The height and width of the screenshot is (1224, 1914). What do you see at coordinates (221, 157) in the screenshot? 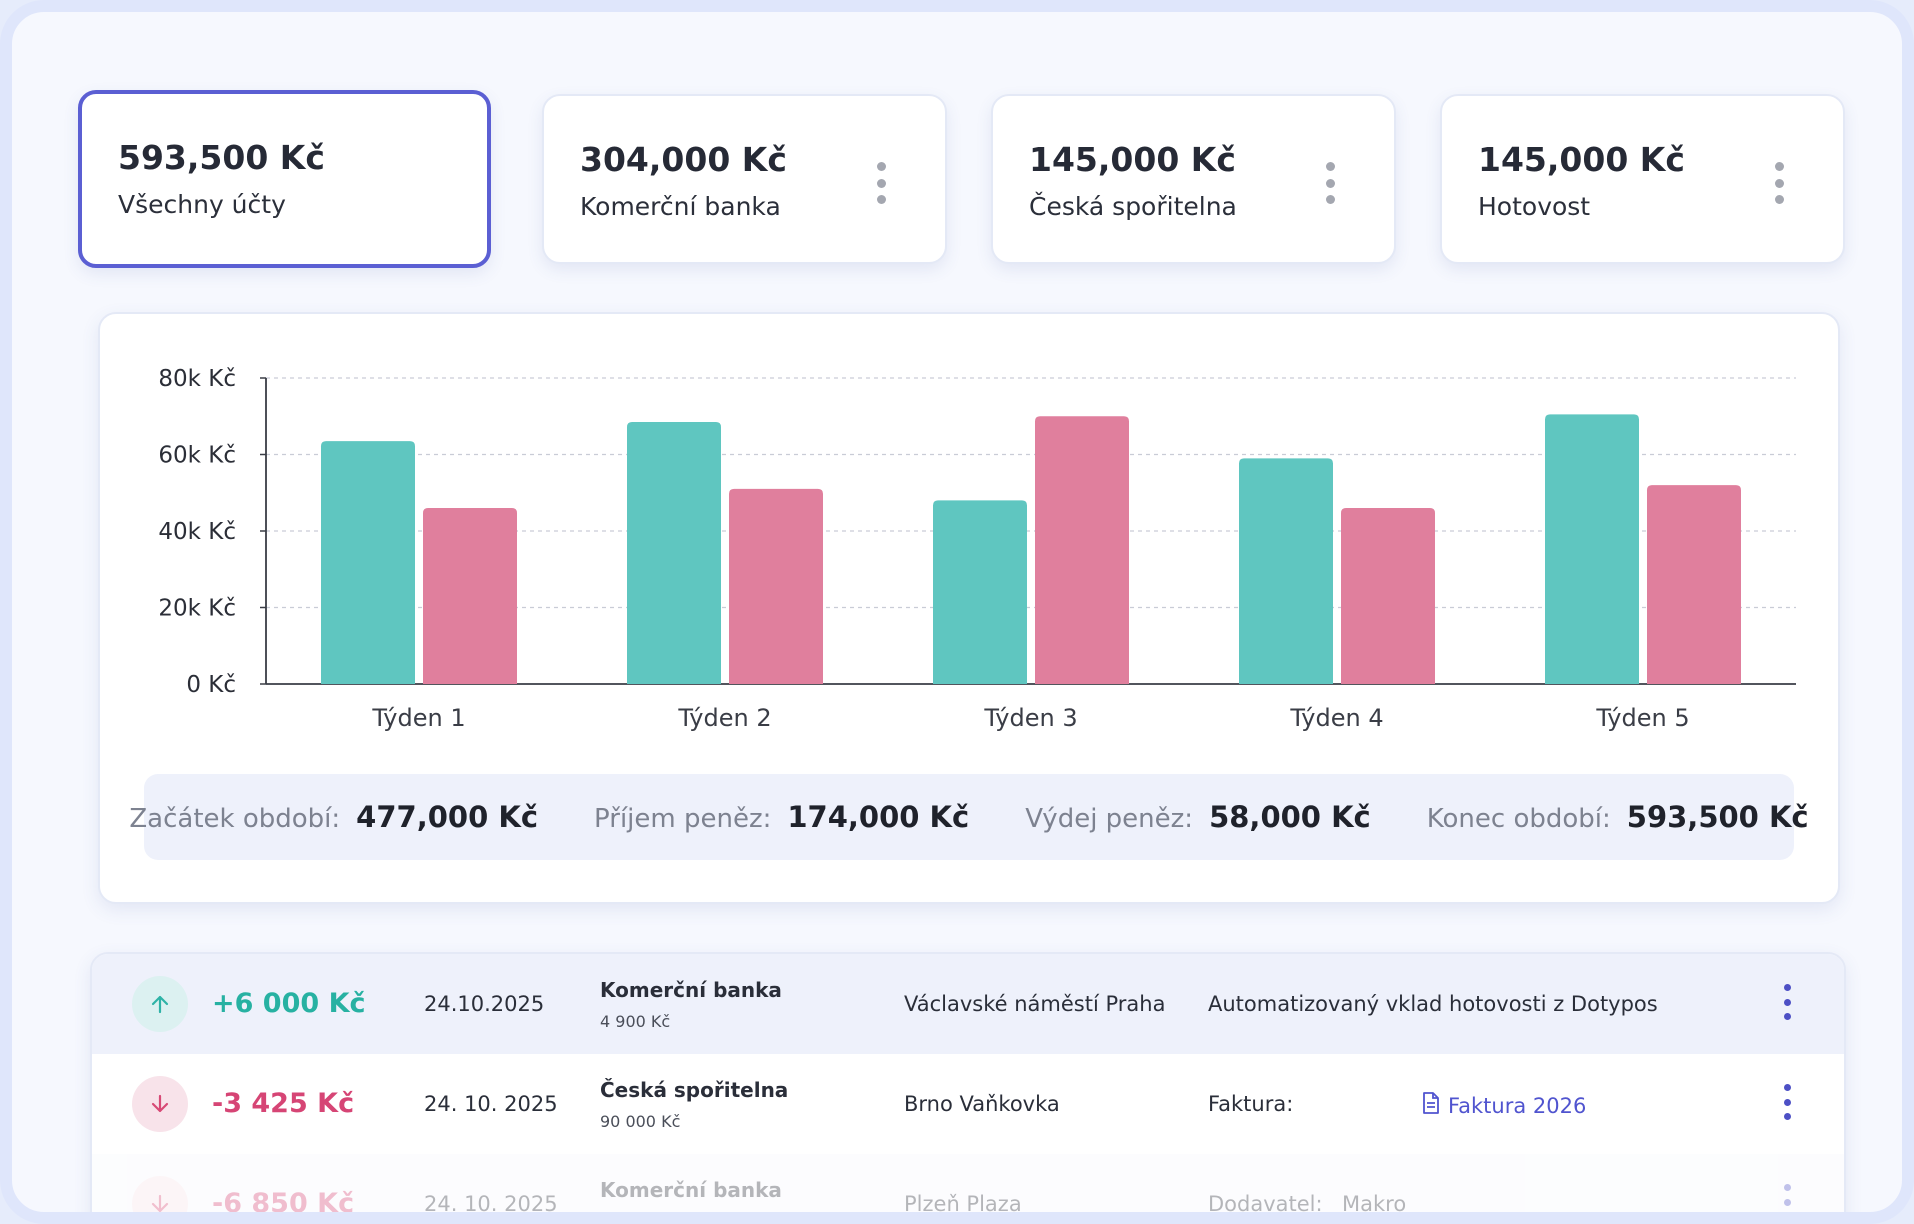
I see `account-amount: 593,500 Kč` at bounding box center [221, 157].